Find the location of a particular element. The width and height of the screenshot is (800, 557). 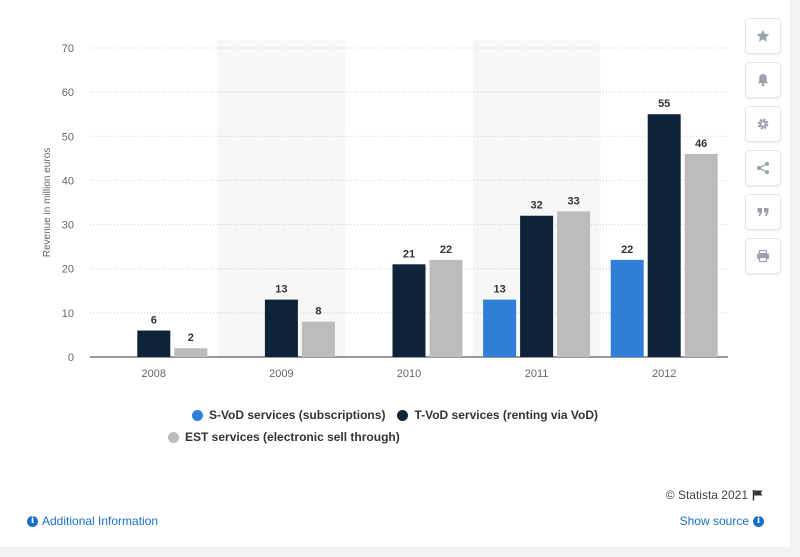

additional-information-link: i Additional Information is located at coordinates (92, 521).